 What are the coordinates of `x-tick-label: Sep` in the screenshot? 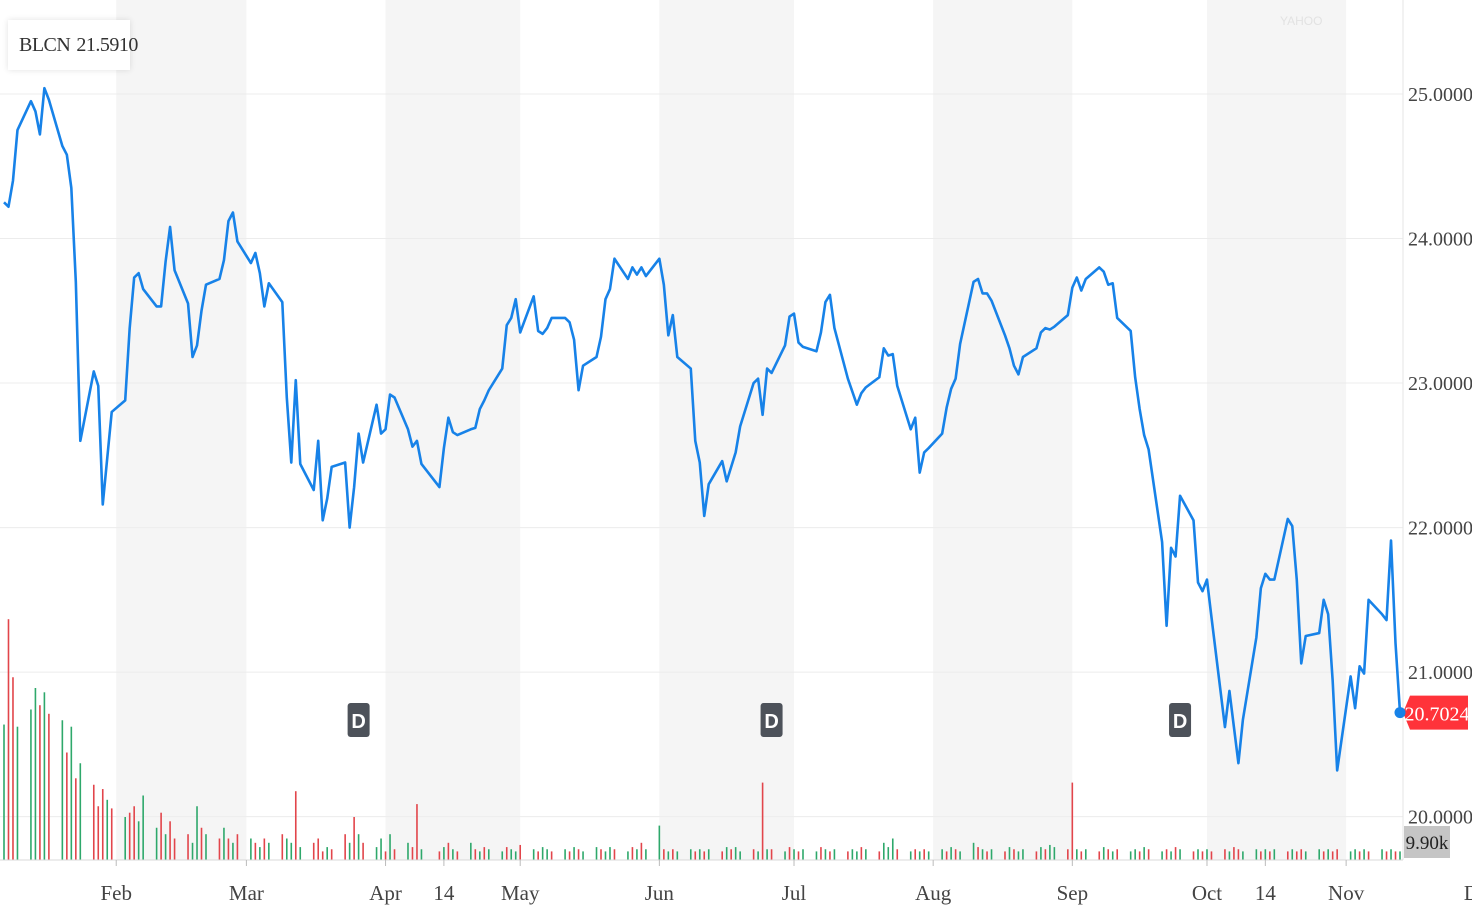 It's located at (1073, 893).